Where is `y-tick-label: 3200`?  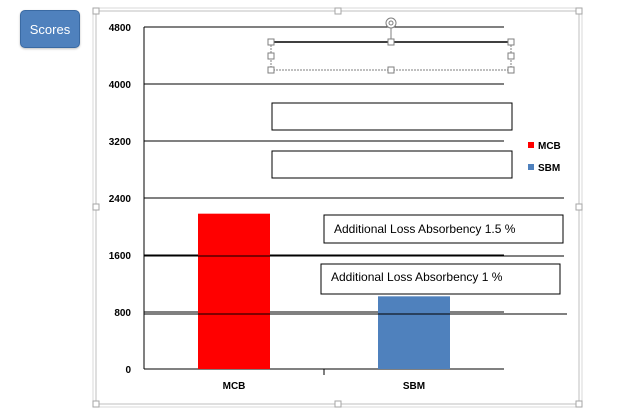
y-tick-label: 3200 is located at coordinates (120, 142).